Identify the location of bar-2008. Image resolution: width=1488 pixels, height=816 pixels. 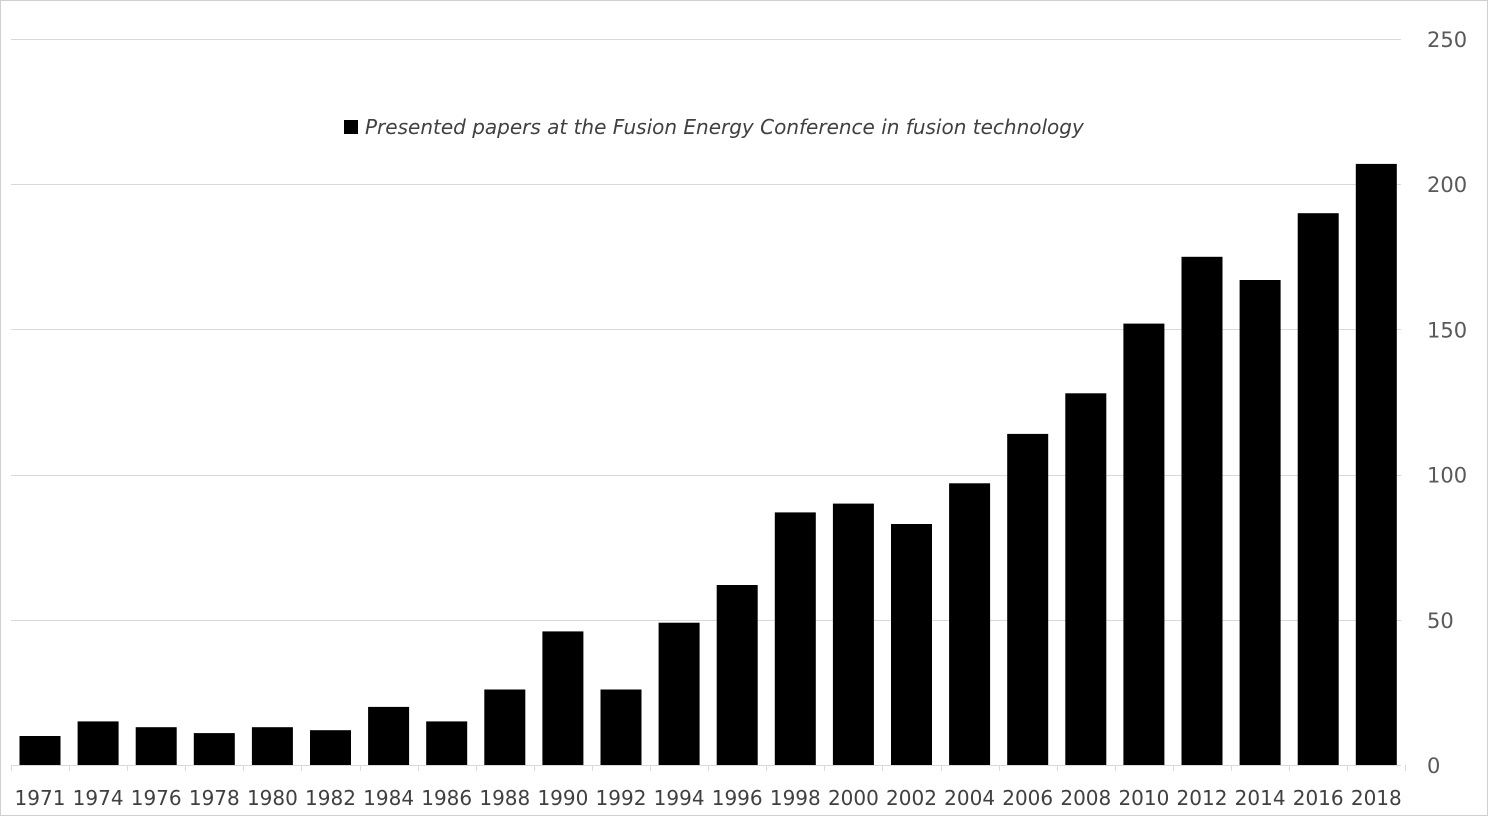
(1086, 579).